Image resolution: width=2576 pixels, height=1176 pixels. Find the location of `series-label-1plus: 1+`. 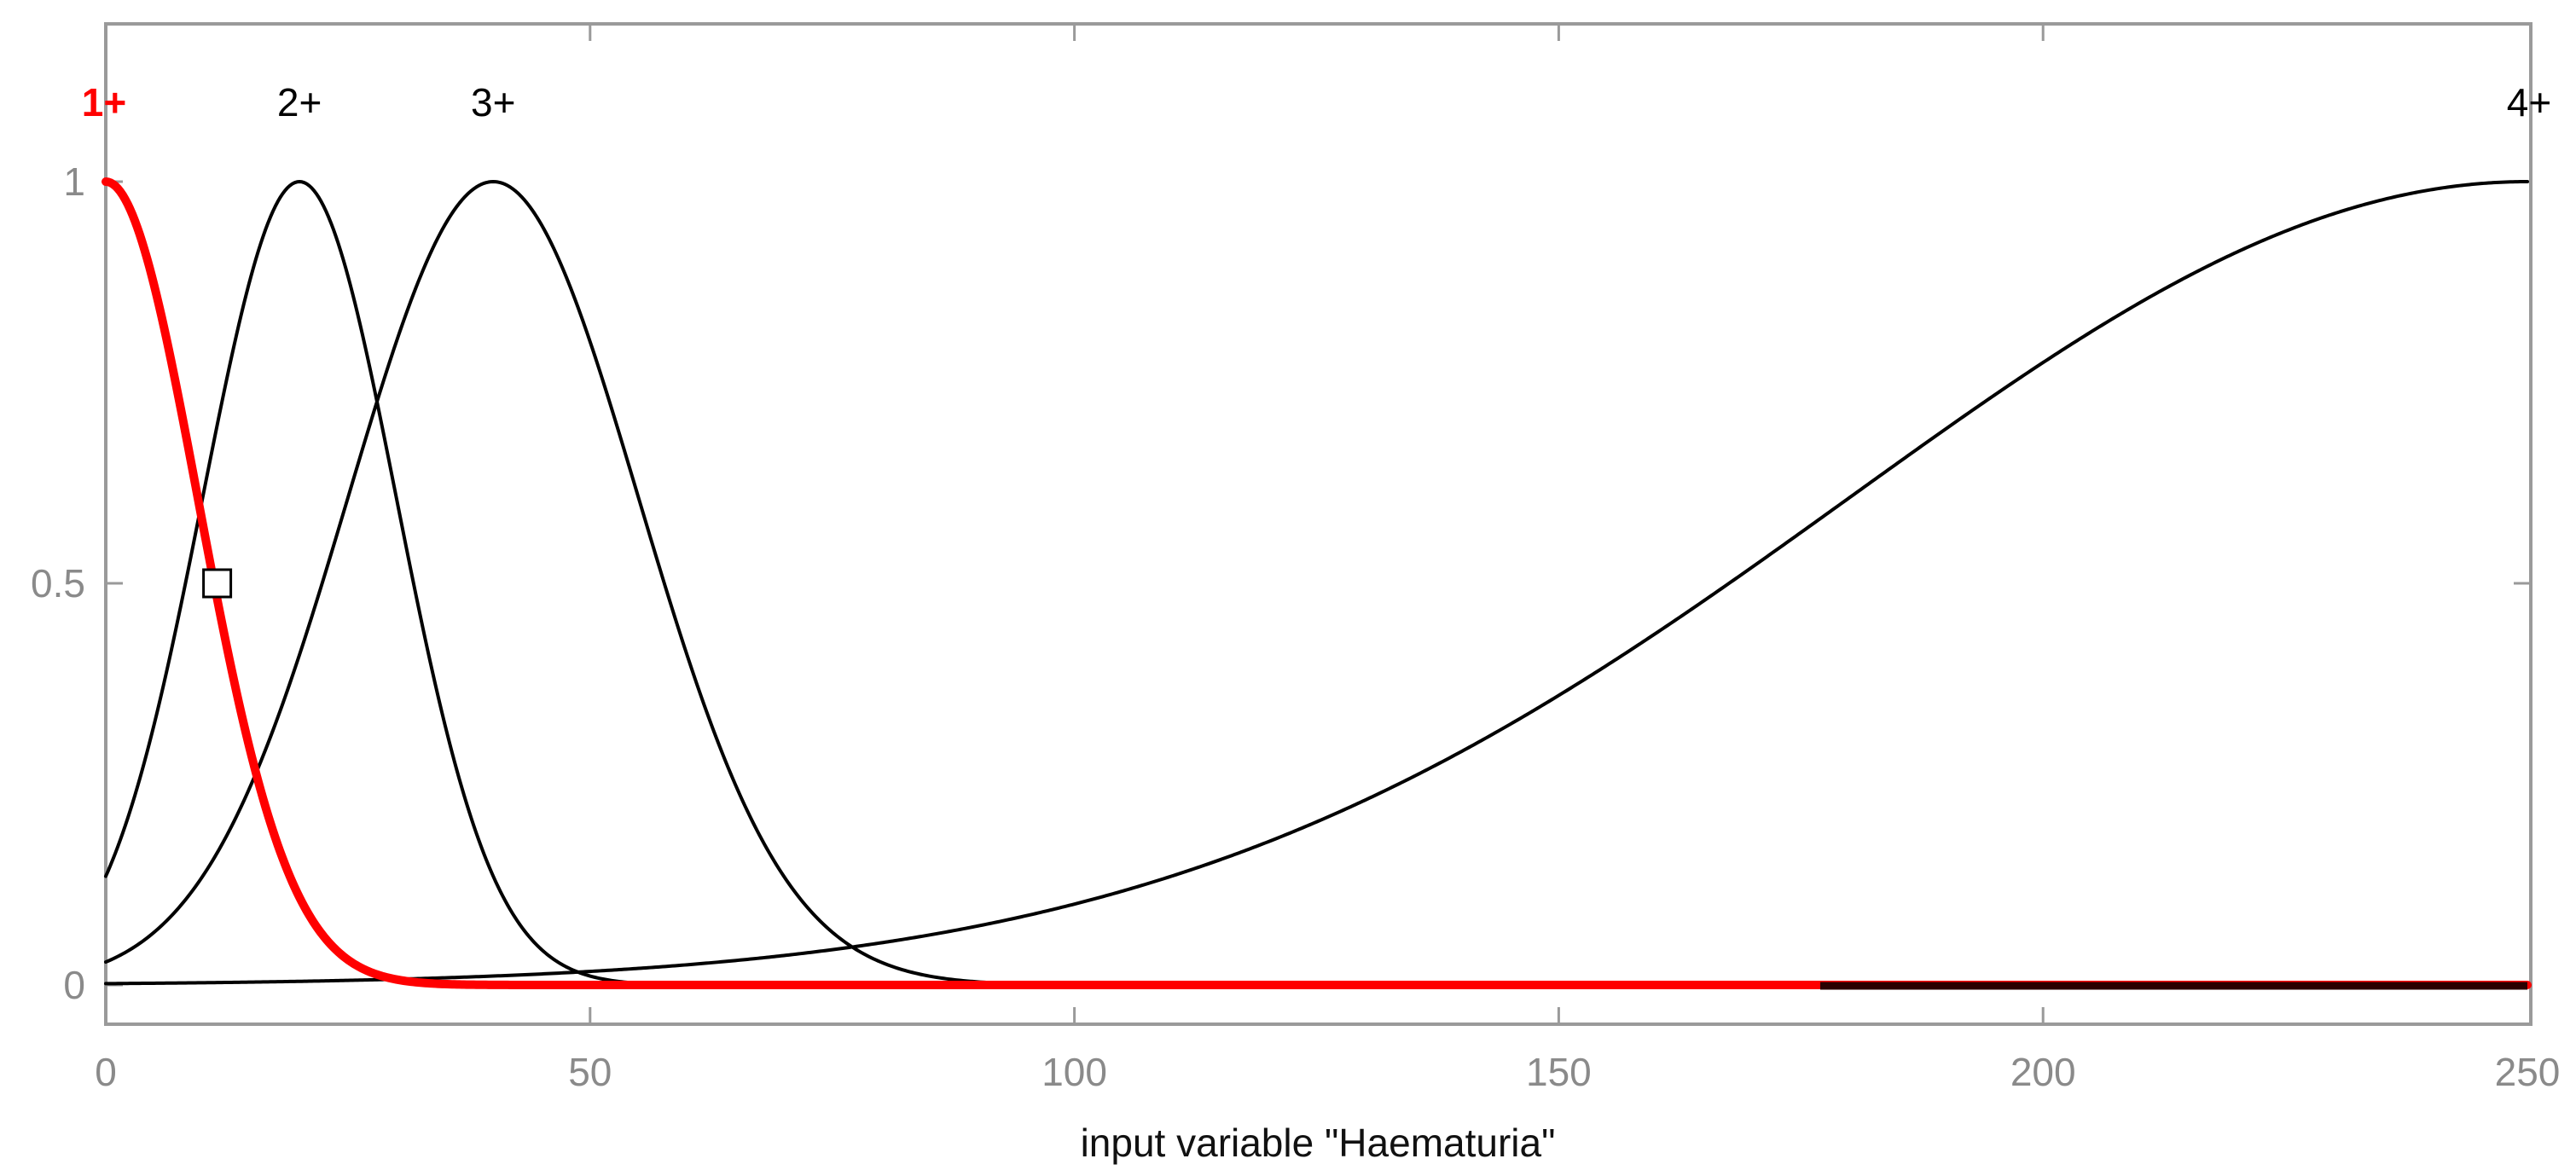

series-label-1plus: 1+ is located at coordinates (104, 102).